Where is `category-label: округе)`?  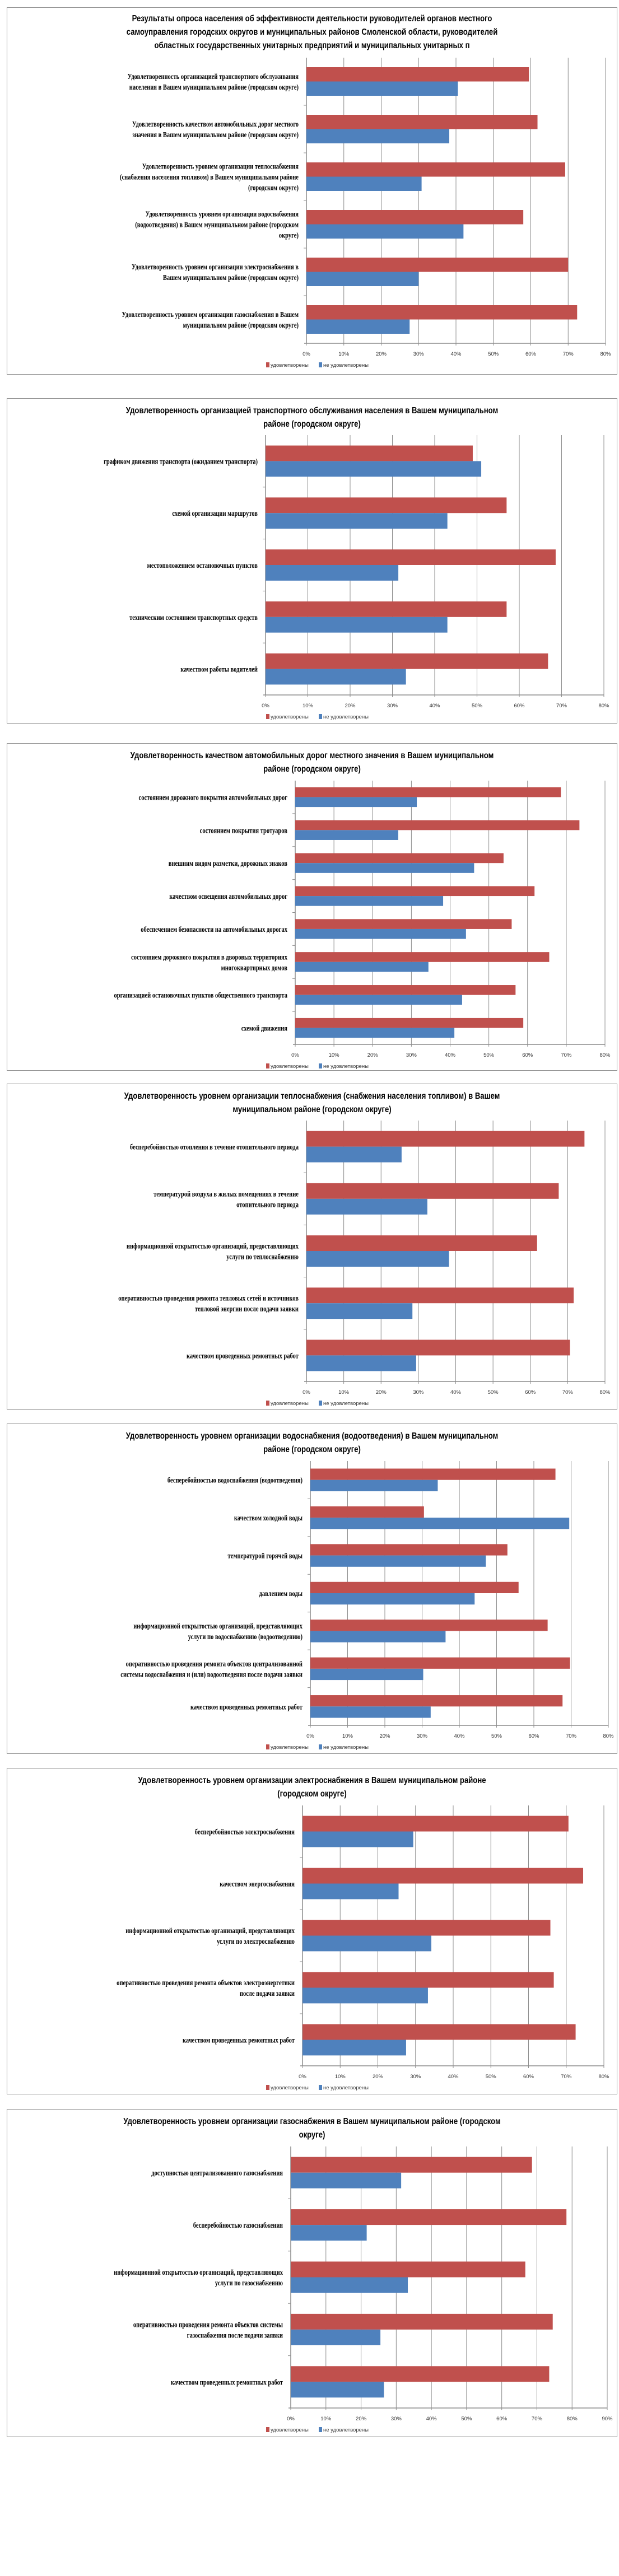 category-label: округе) is located at coordinates (289, 236).